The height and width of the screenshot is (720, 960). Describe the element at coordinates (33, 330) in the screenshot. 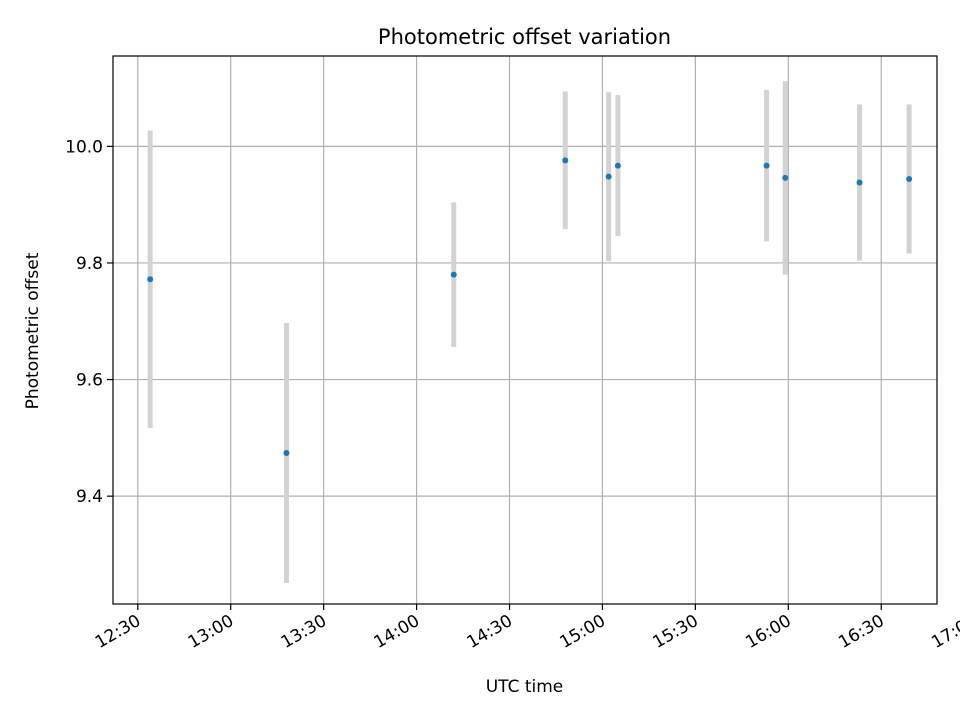

I see `y-axis-label: Photometric offset` at that location.